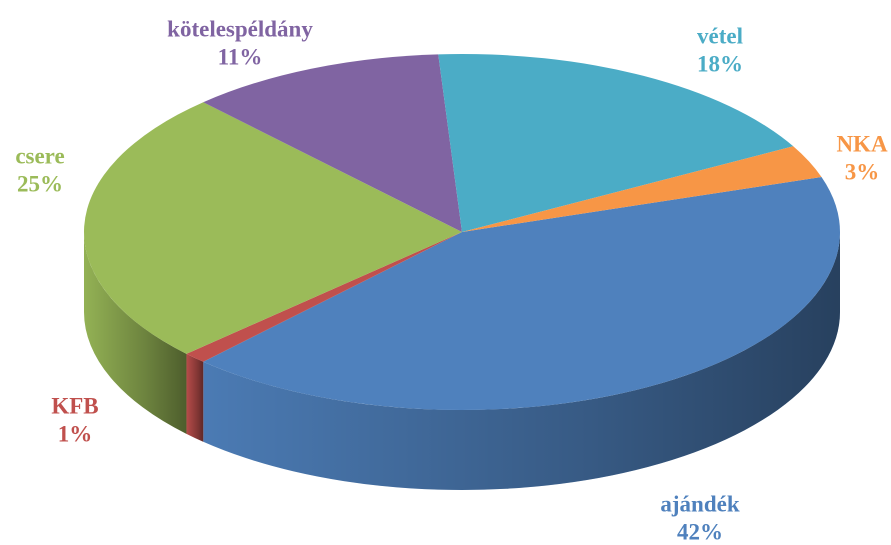 This screenshot has height=545, width=891. Describe the element at coordinates (74, 405) in the screenshot. I see `slice-label-name: KFB` at that location.